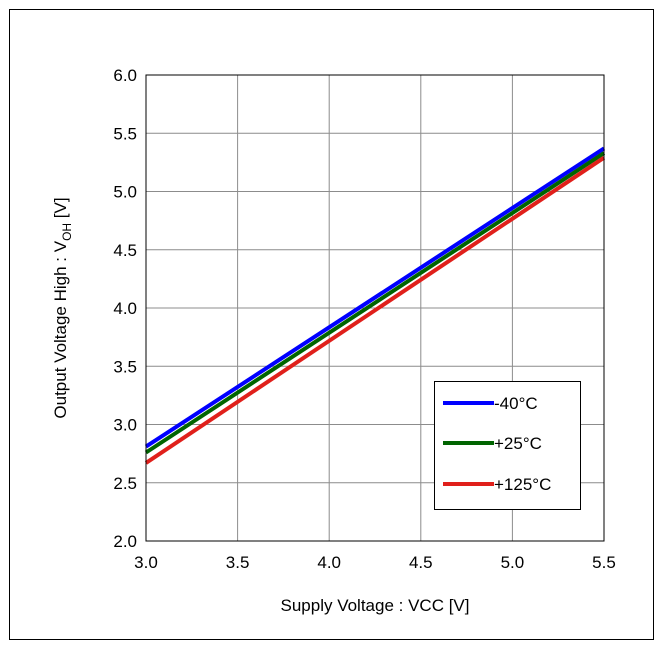 The width and height of the screenshot is (664, 650). Describe the element at coordinates (125, 250) in the screenshot. I see `y-tick-label: 4.5` at that location.